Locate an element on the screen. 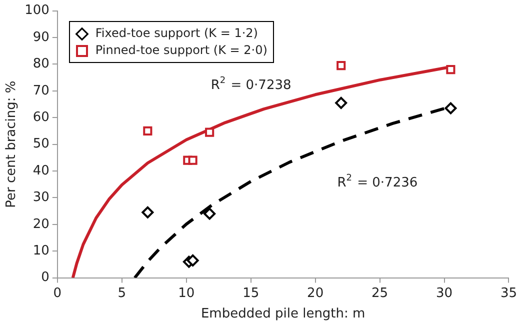 This screenshot has width=520, height=326. x-tick-label: 35 is located at coordinates (508, 293).